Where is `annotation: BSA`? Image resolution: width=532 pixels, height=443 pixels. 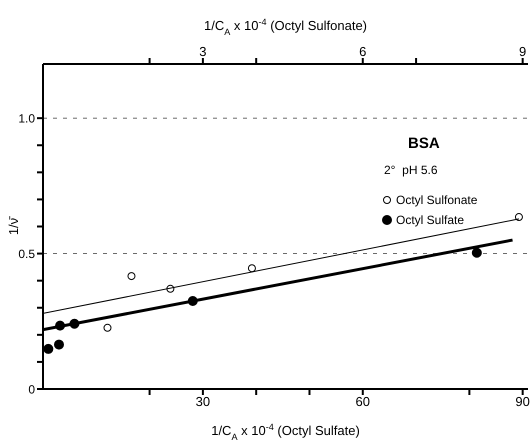
annotation: BSA is located at coordinates (424, 144).